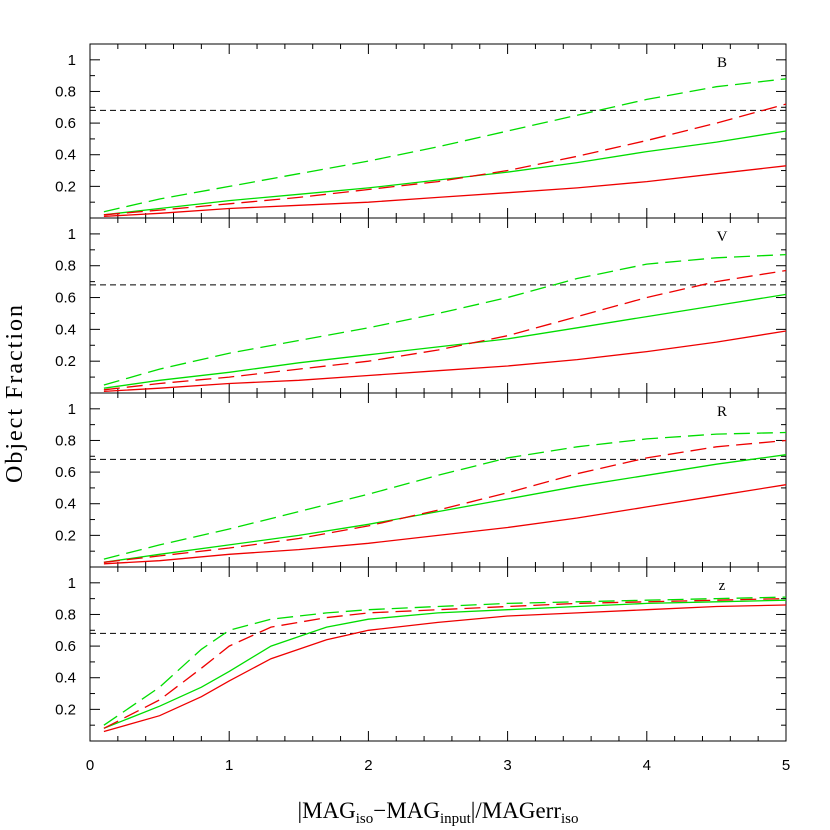 Image resolution: width=830 pixels, height=830 pixels. Describe the element at coordinates (90, 765) in the screenshot. I see `x-tick-label: 0` at that location.